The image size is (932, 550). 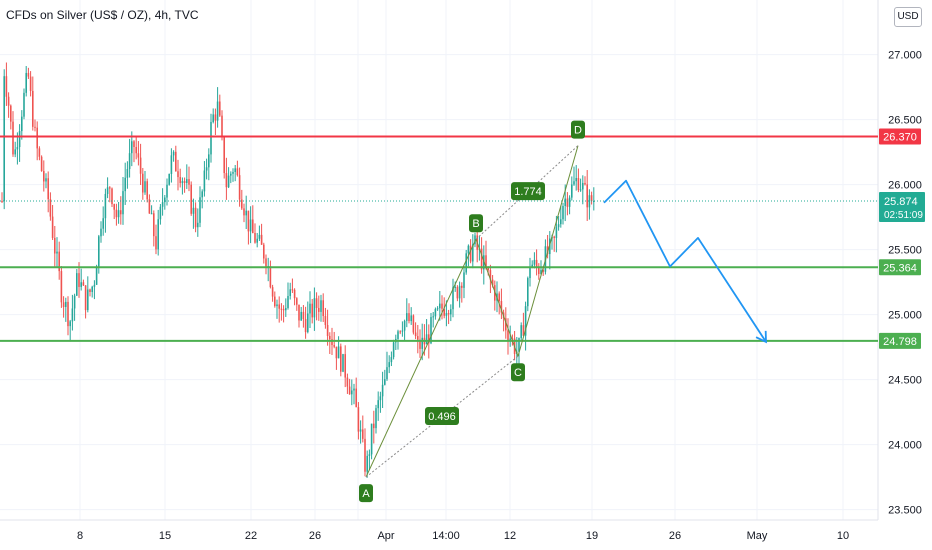 I want to click on projection-path, so click(x=685, y=261).